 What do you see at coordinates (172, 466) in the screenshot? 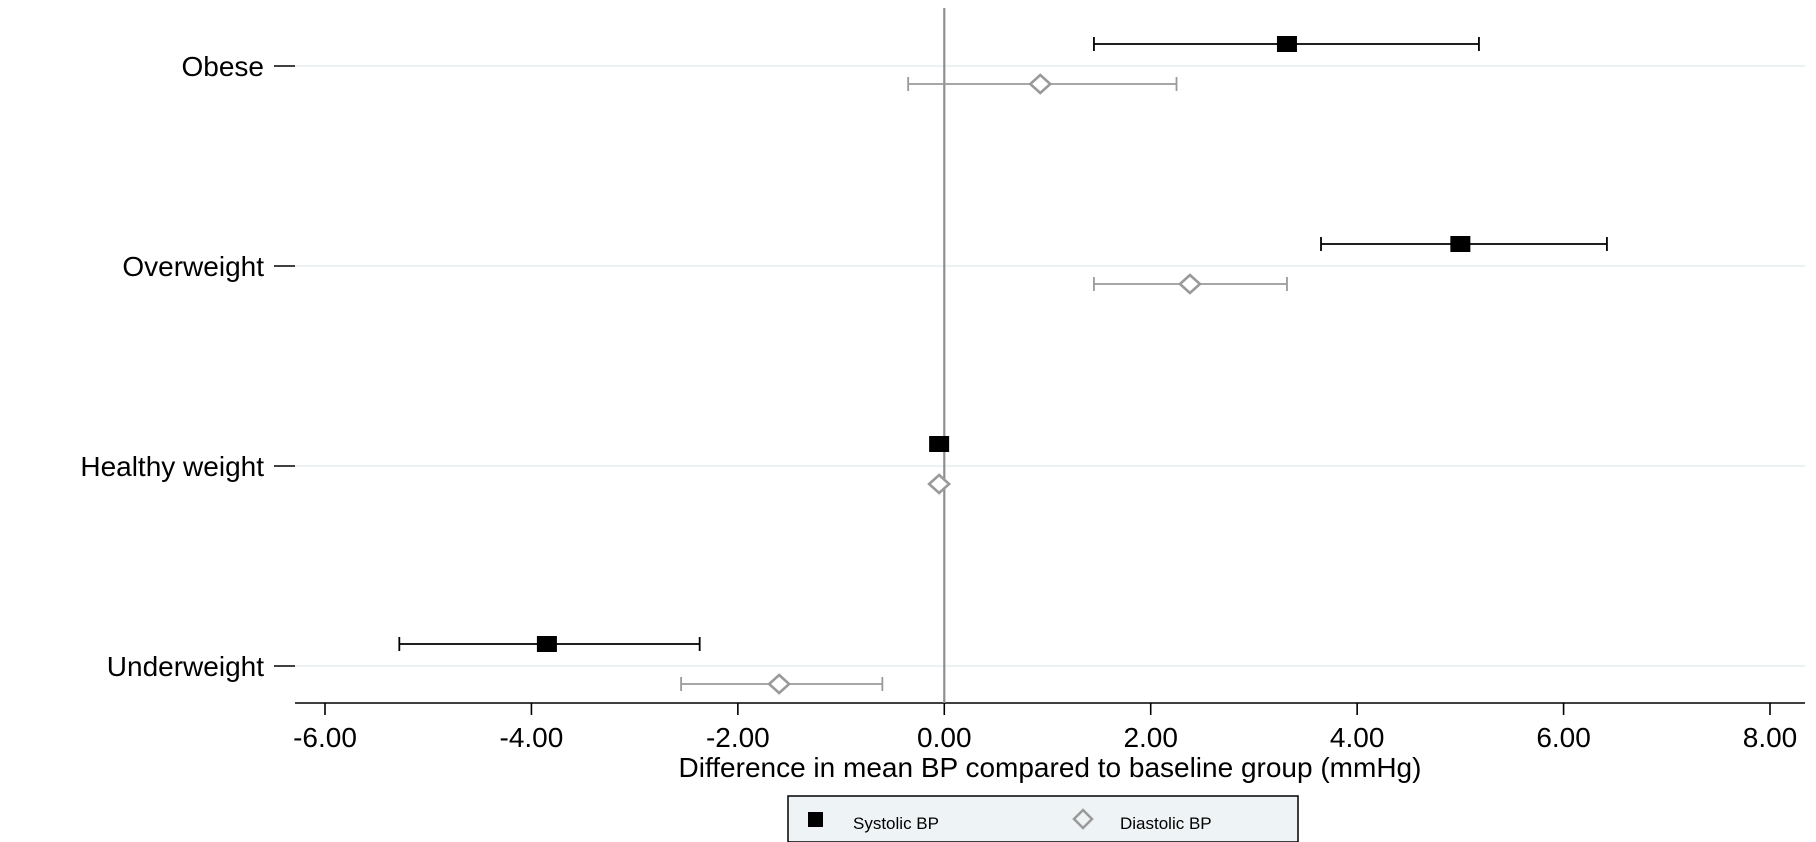
I see `y-tick-label: Healthy weight` at bounding box center [172, 466].